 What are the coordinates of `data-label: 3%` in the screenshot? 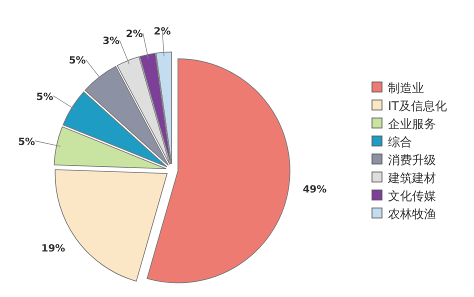 It's located at (111, 42).